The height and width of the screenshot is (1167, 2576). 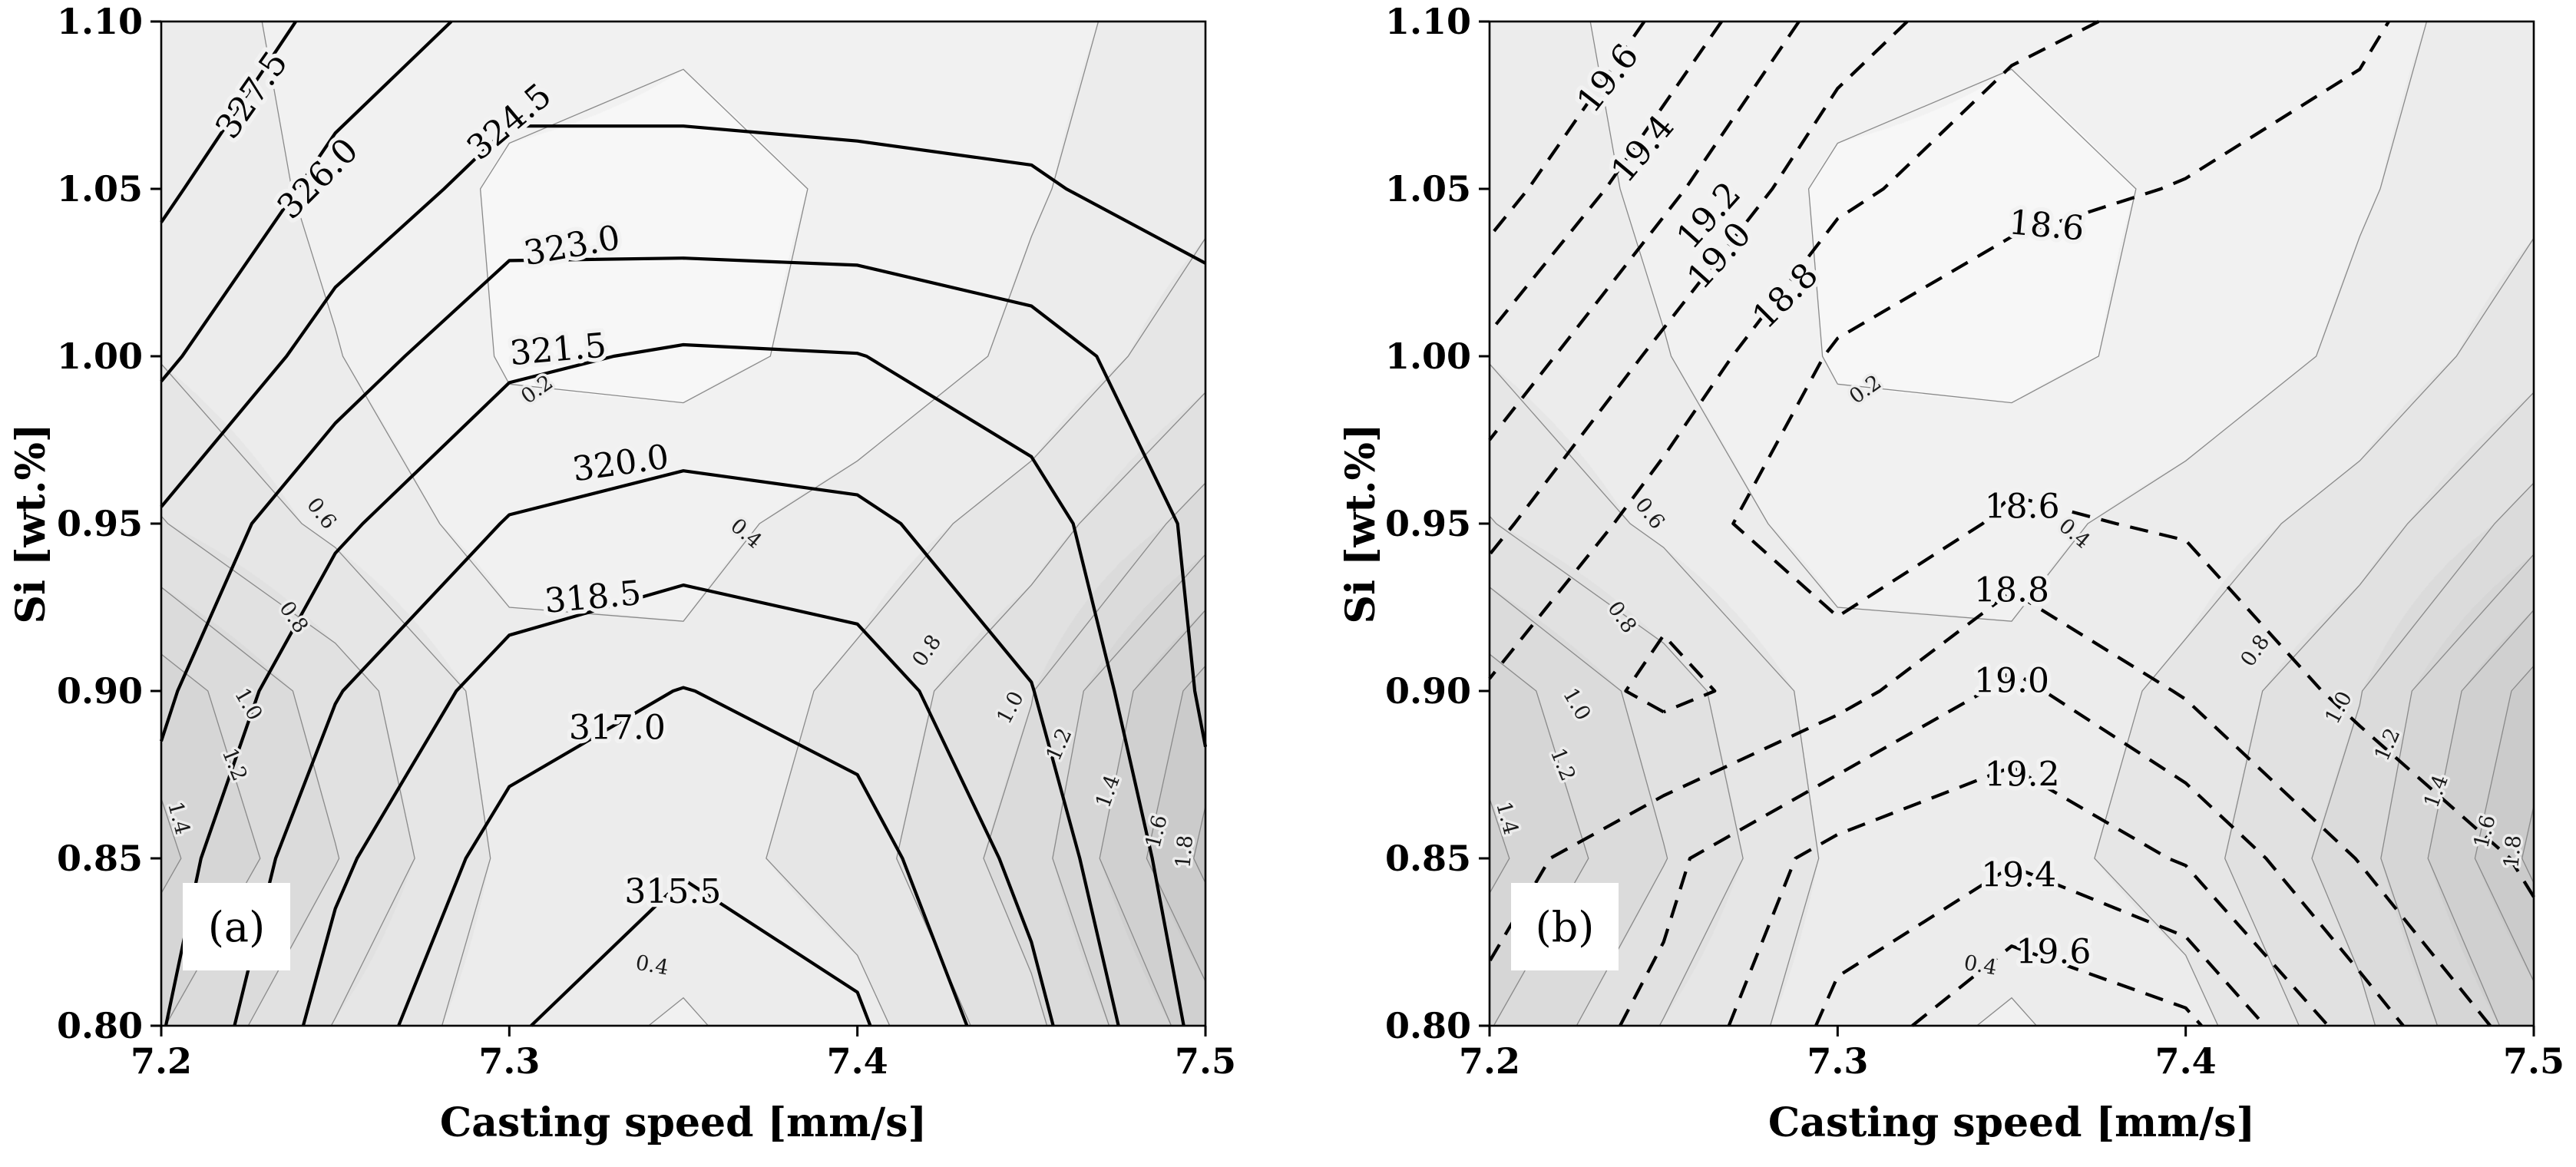 What do you see at coordinates (644, 236) in the screenshot?
I see `uncertainty-contour-0.2` at bounding box center [644, 236].